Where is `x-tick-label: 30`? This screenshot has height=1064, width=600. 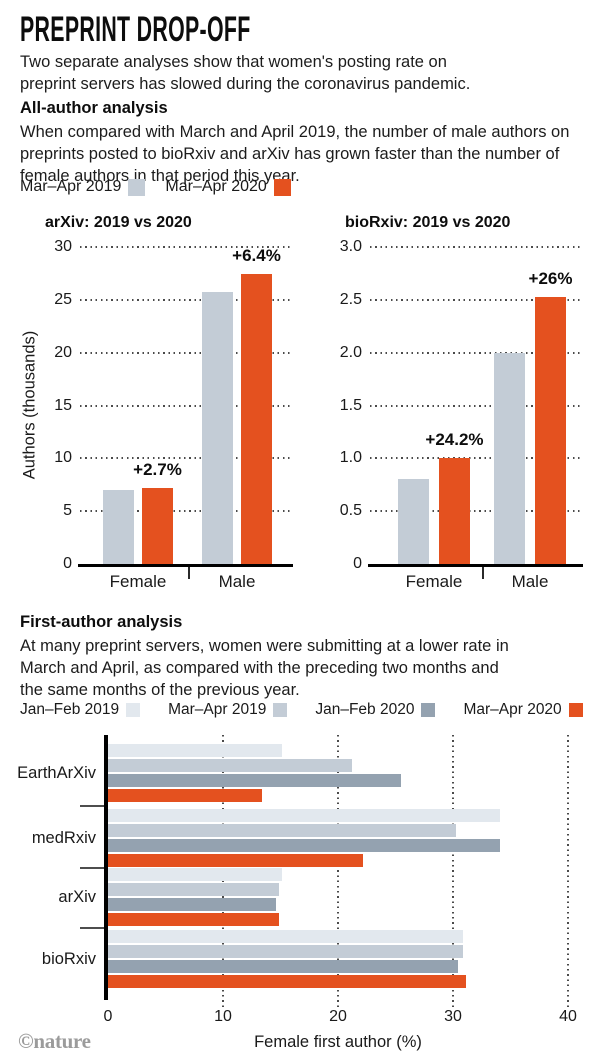
x-tick-label: 30 is located at coordinates (453, 1016).